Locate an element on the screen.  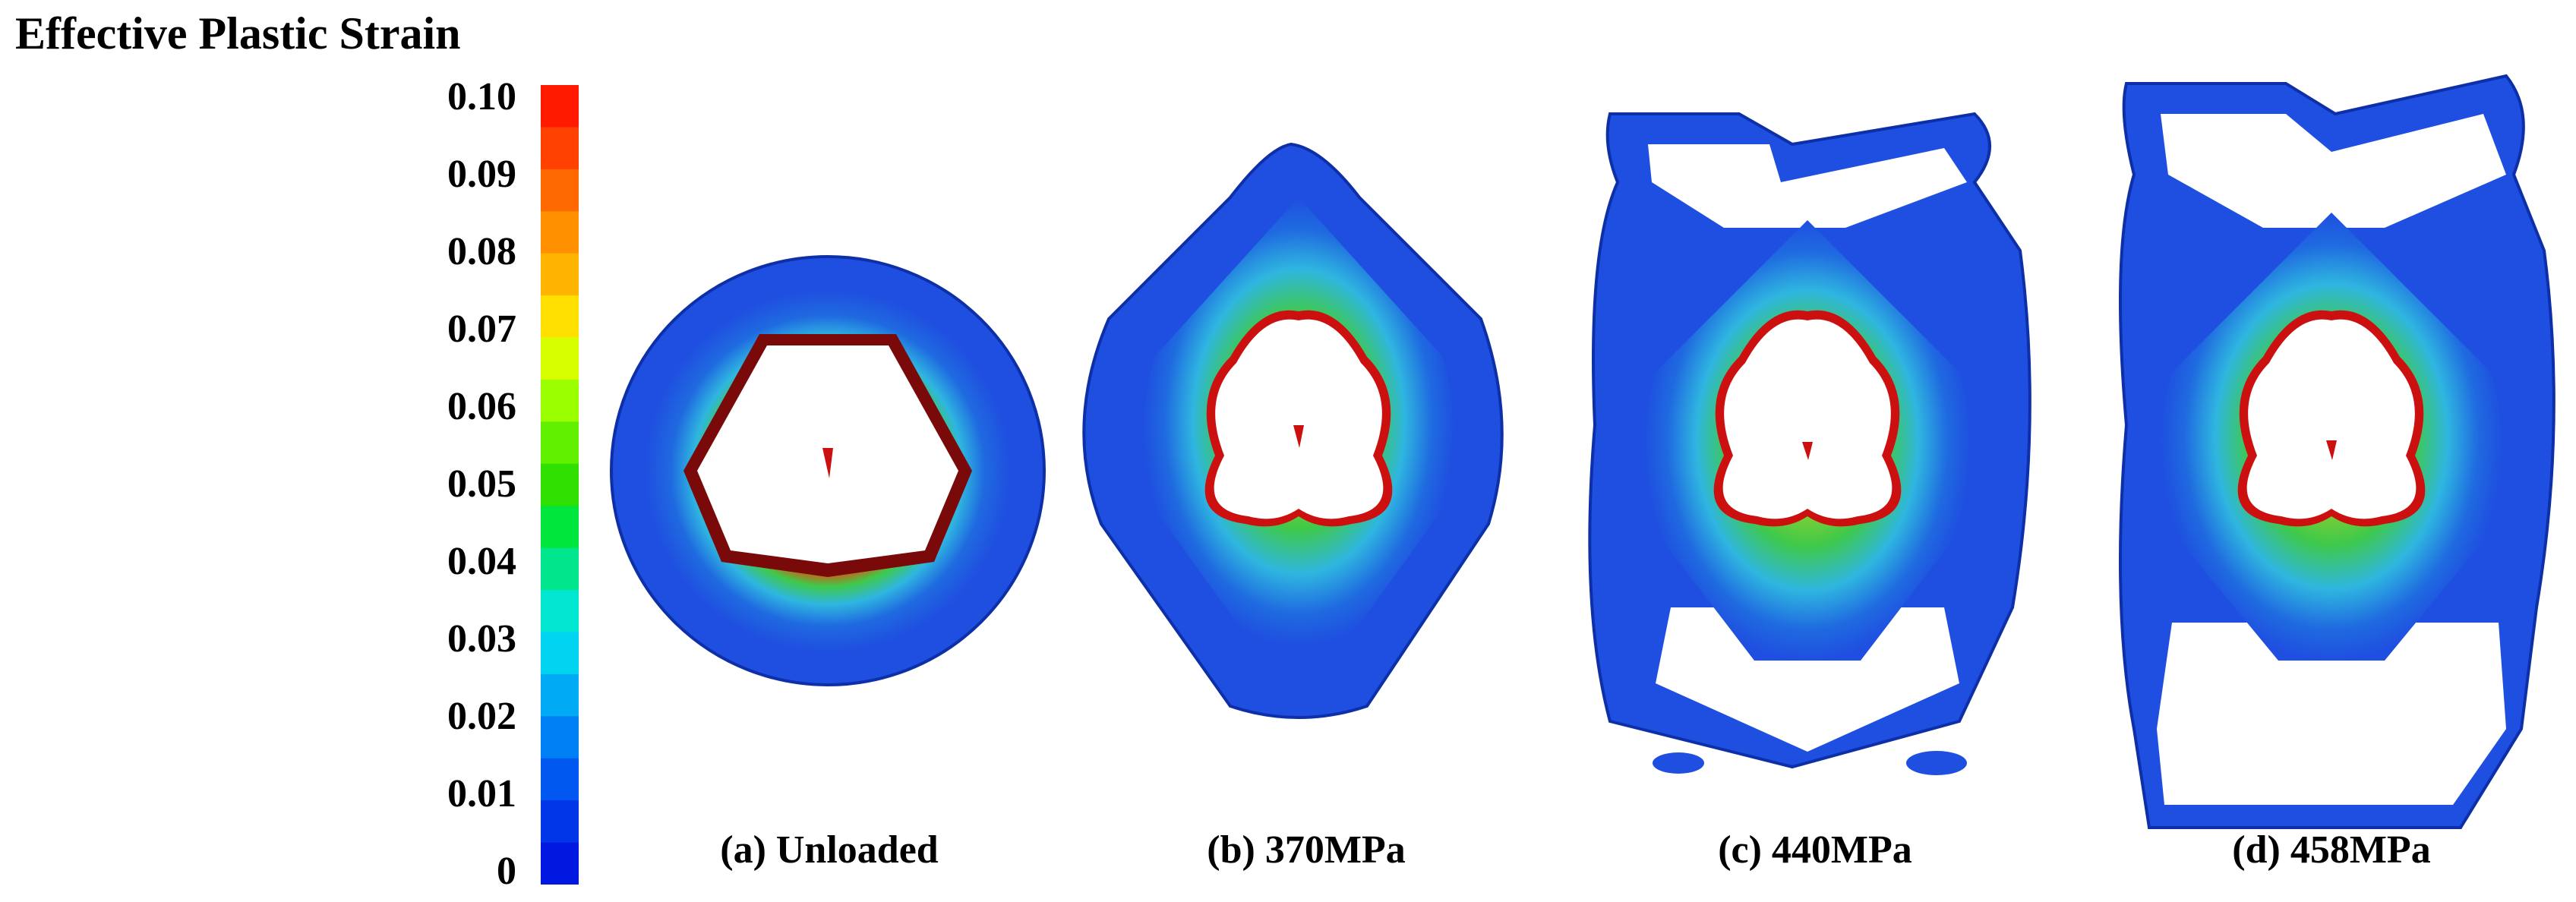
panel-label-d: (d) 458MPa is located at coordinates (2331, 850).